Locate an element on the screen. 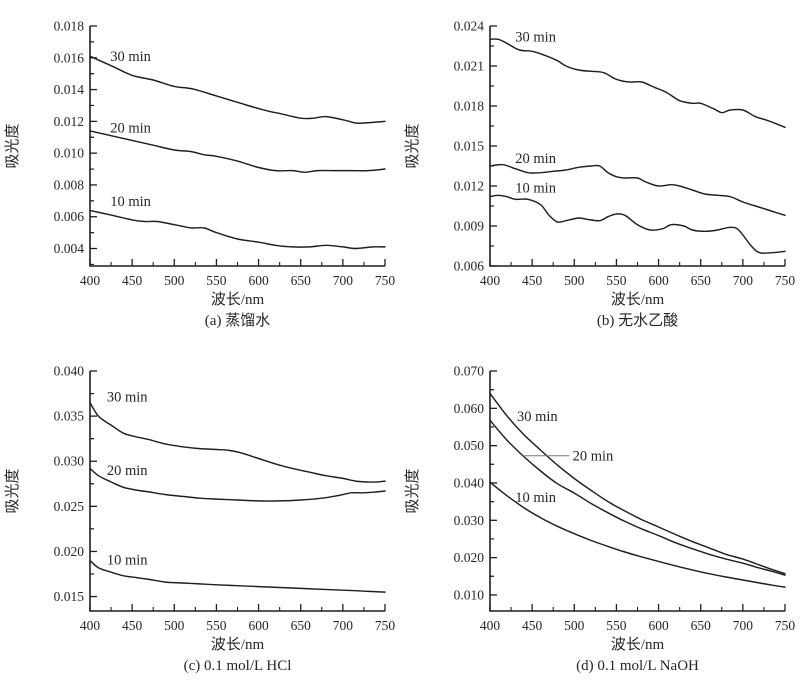  y-tick-label: 0.012 is located at coordinates (469, 186).